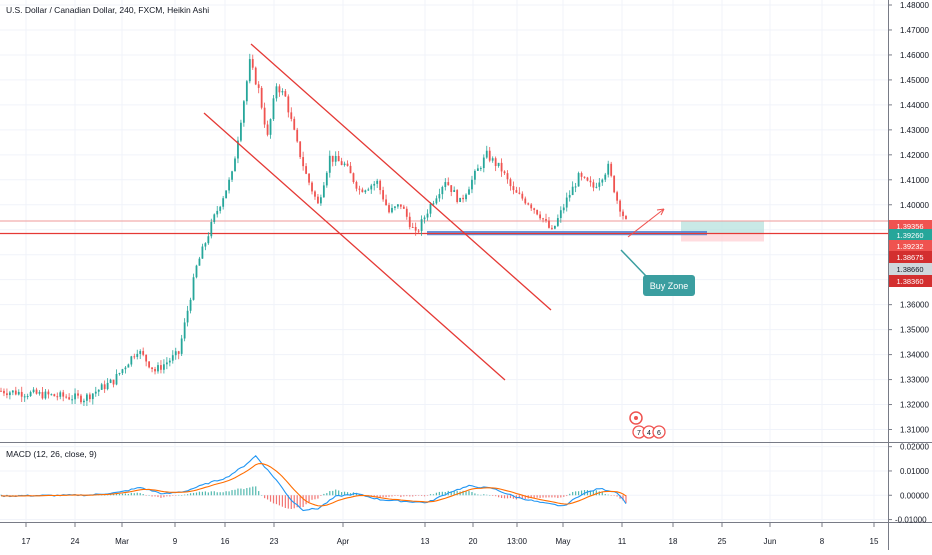 Image resolution: width=932 pixels, height=555 pixels. Describe the element at coordinates (517, 541) in the screenshot. I see `time-tick-label: 13:00` at that location.